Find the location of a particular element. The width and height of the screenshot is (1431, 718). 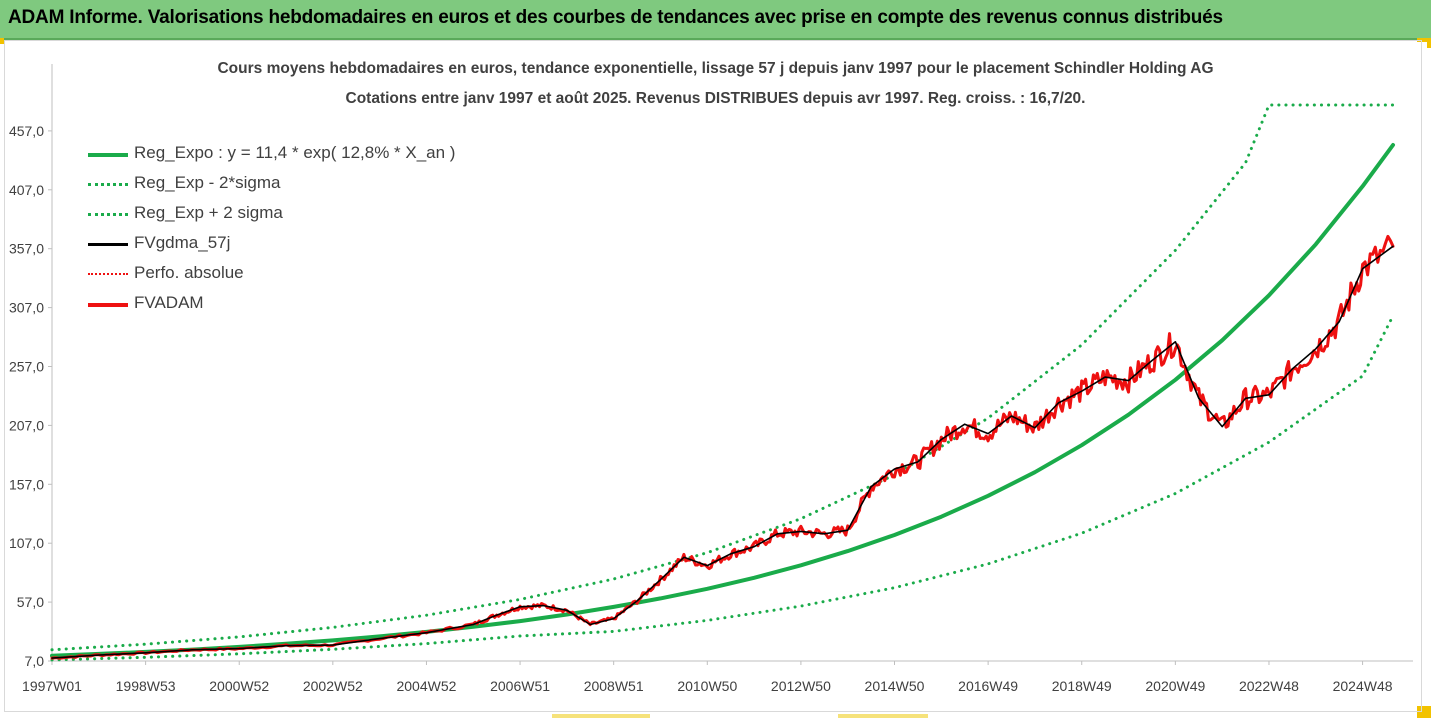

legend-swatch-reg-exp-plus is located at coordinates (108, 214).